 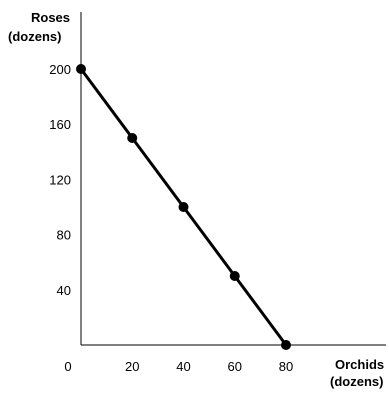 What do you see at coordinates (67, 366) in the screenshot?
I see `x-tick-label: 0` at bounding box center [67, 366].